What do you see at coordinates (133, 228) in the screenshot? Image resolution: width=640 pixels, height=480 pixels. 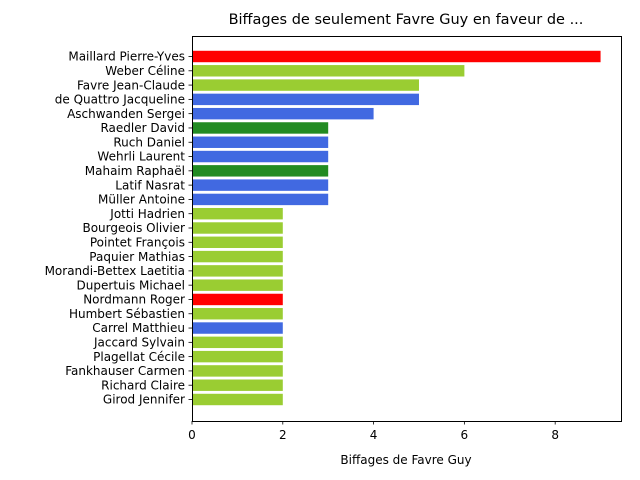 I see `y-tick-label: Bourgeois Olivier` at bounding box center [133, 228].